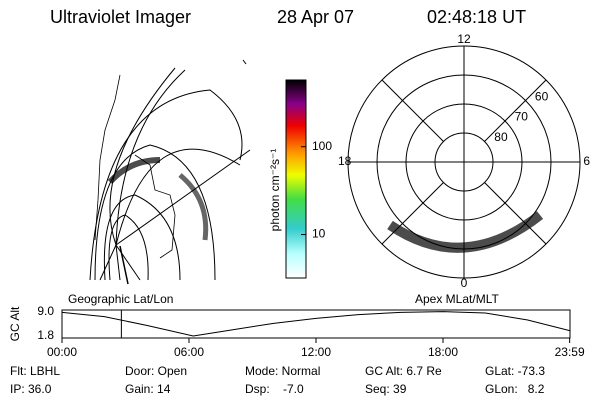 The width and height of the screenshot is (600, 400). Describe the element at coordinates (522, 117) in the screenshot. I see `polar-ring-label: 70` at that location.